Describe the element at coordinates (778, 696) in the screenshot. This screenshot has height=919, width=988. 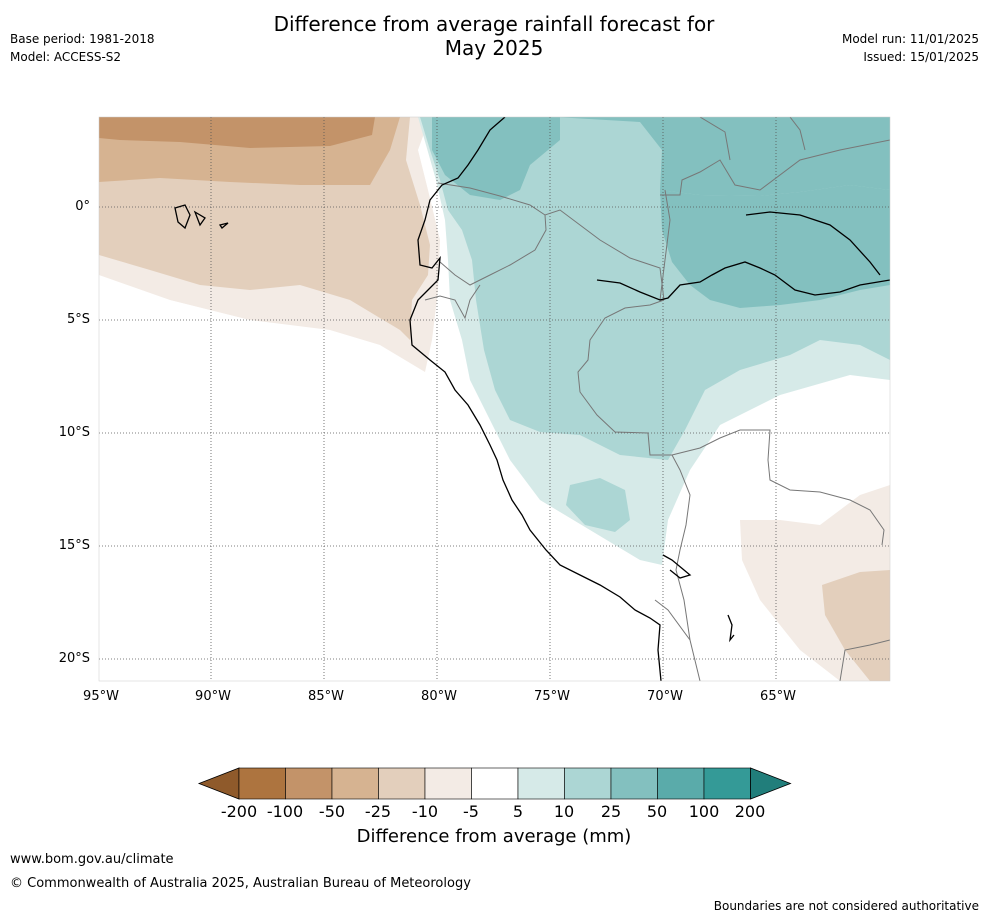
I see `lon-label-65w: 65°W` at that location.